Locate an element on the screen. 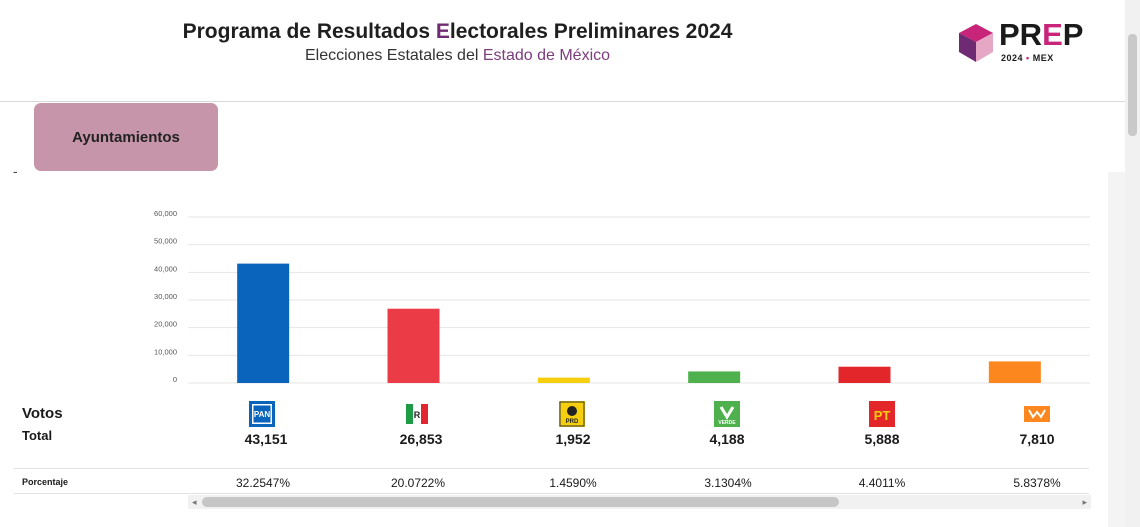 The width and height of the screenshot is (1140, 527). y-tick-label: 0 is located at coordinates (175, 379).